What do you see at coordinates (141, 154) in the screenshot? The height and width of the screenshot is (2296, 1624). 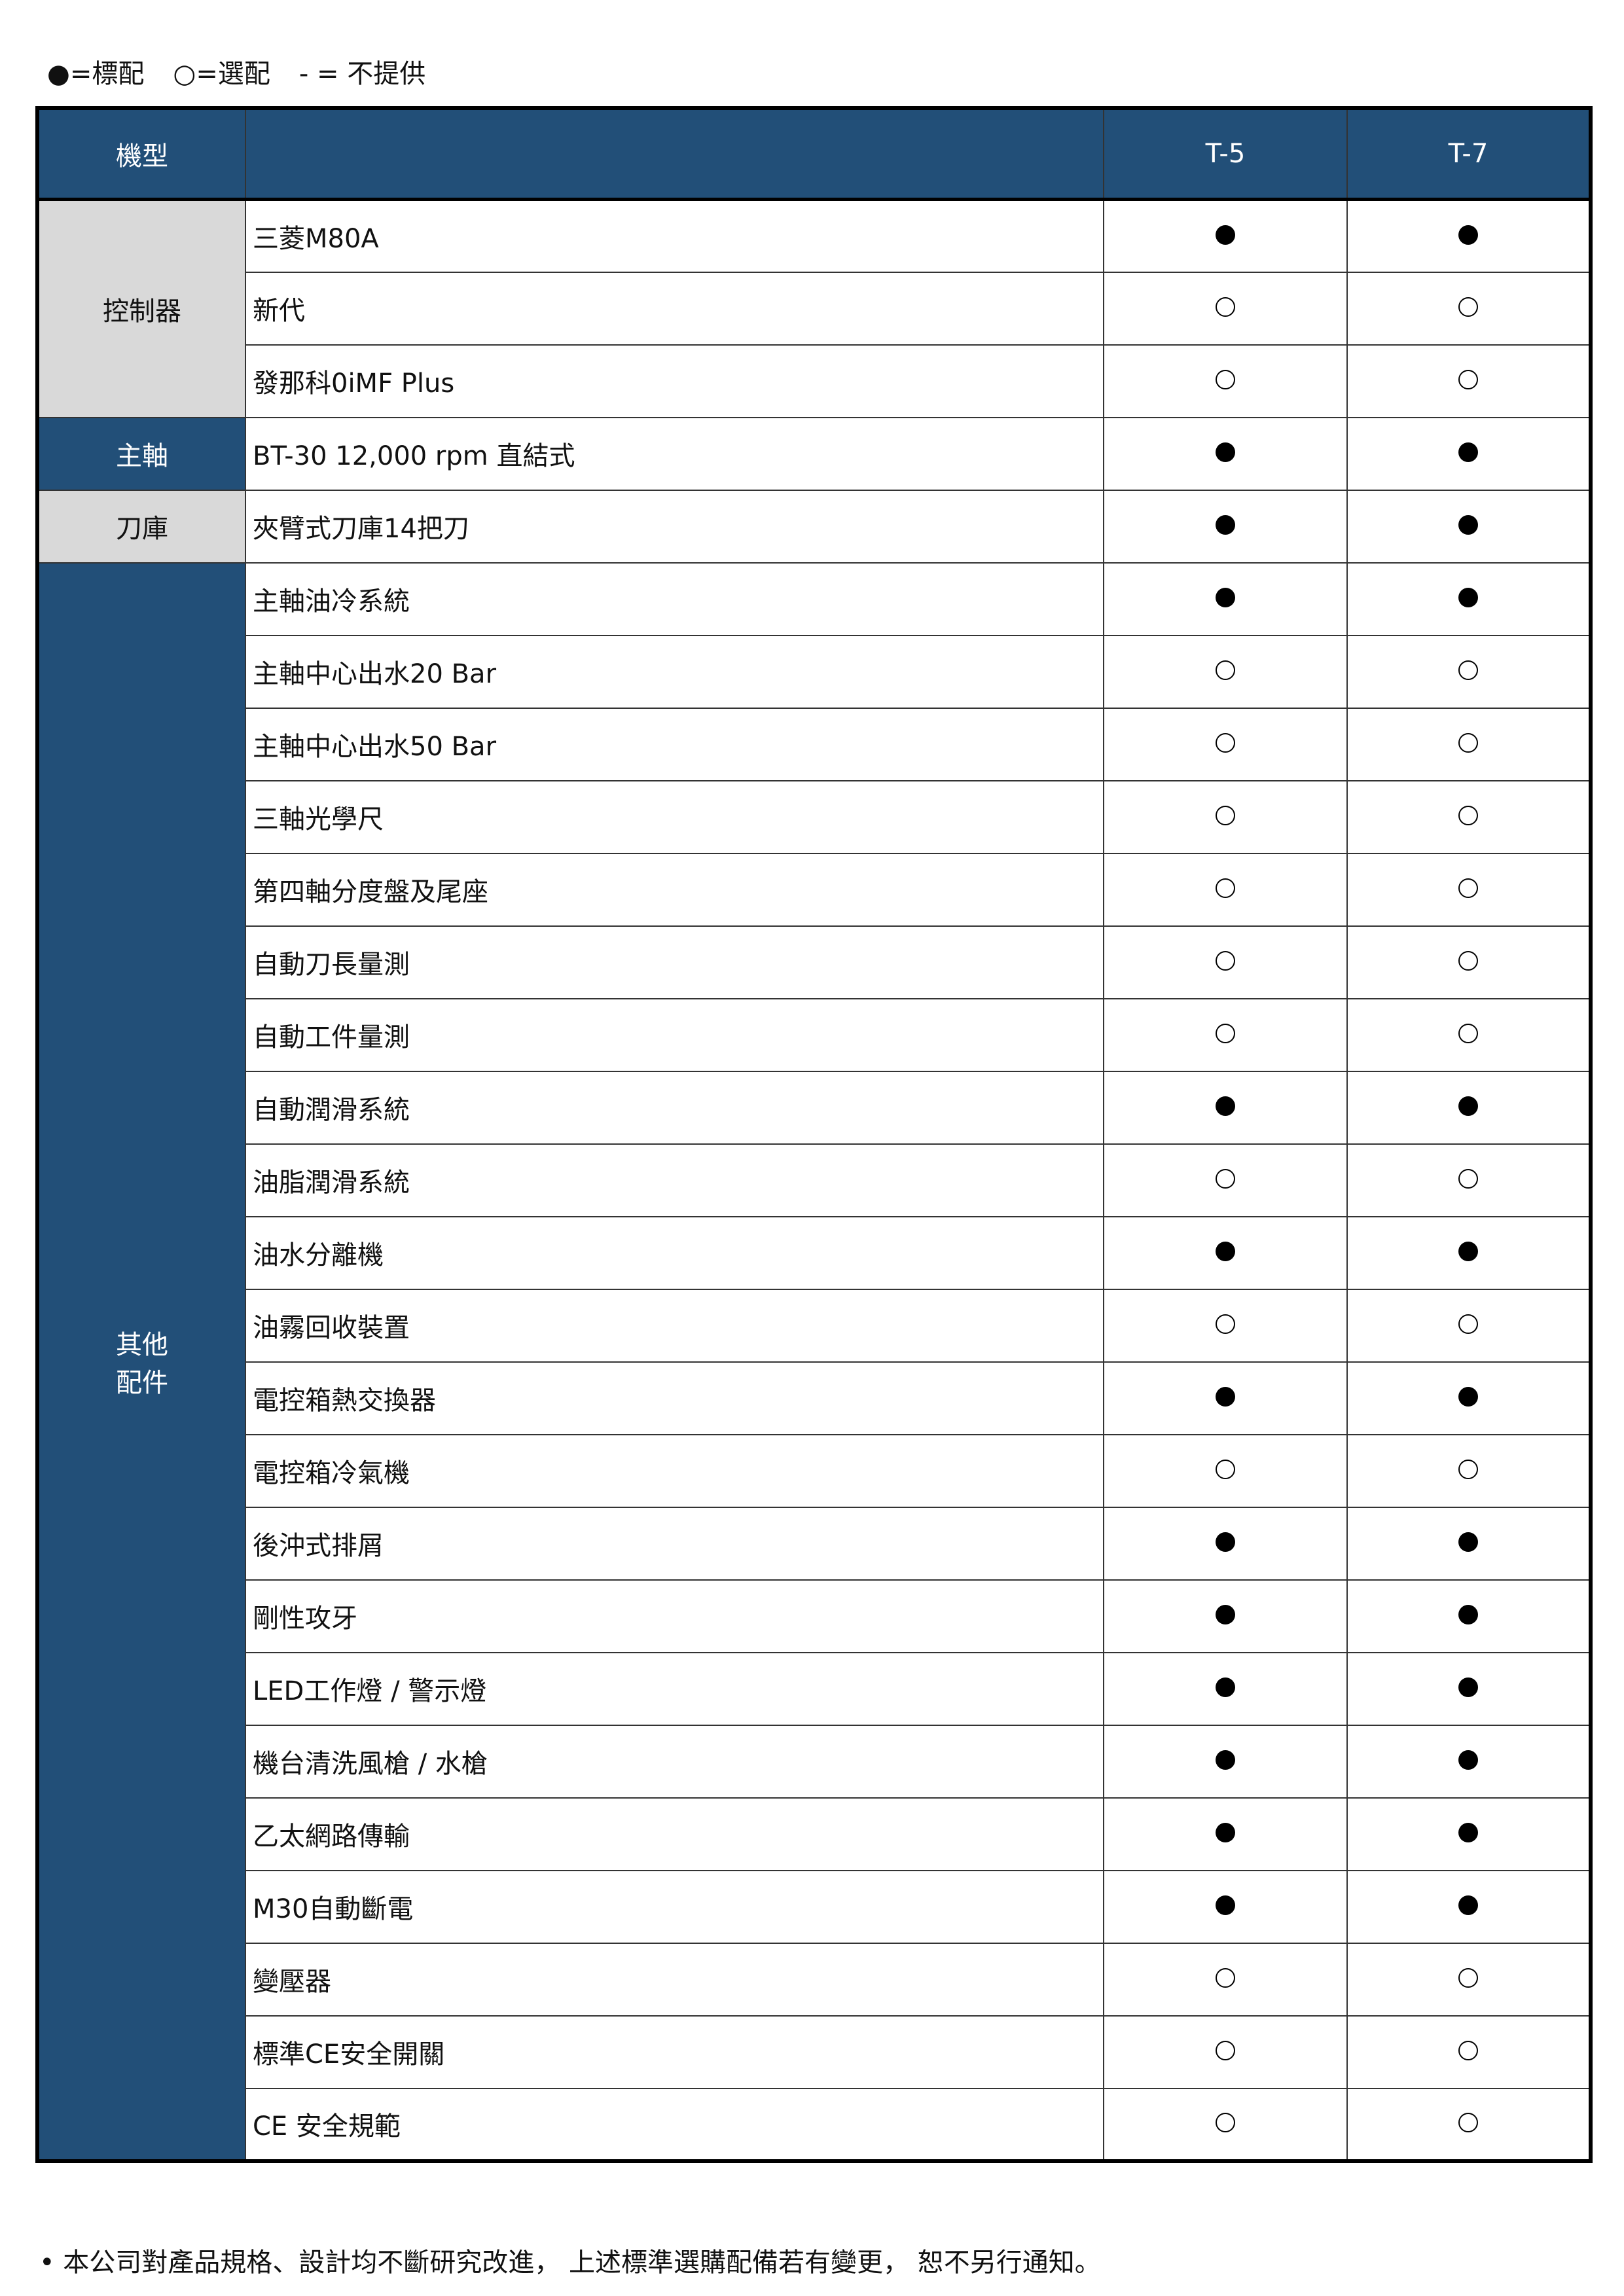 I see `model-label: 機型` at bounding box center [141, 154].